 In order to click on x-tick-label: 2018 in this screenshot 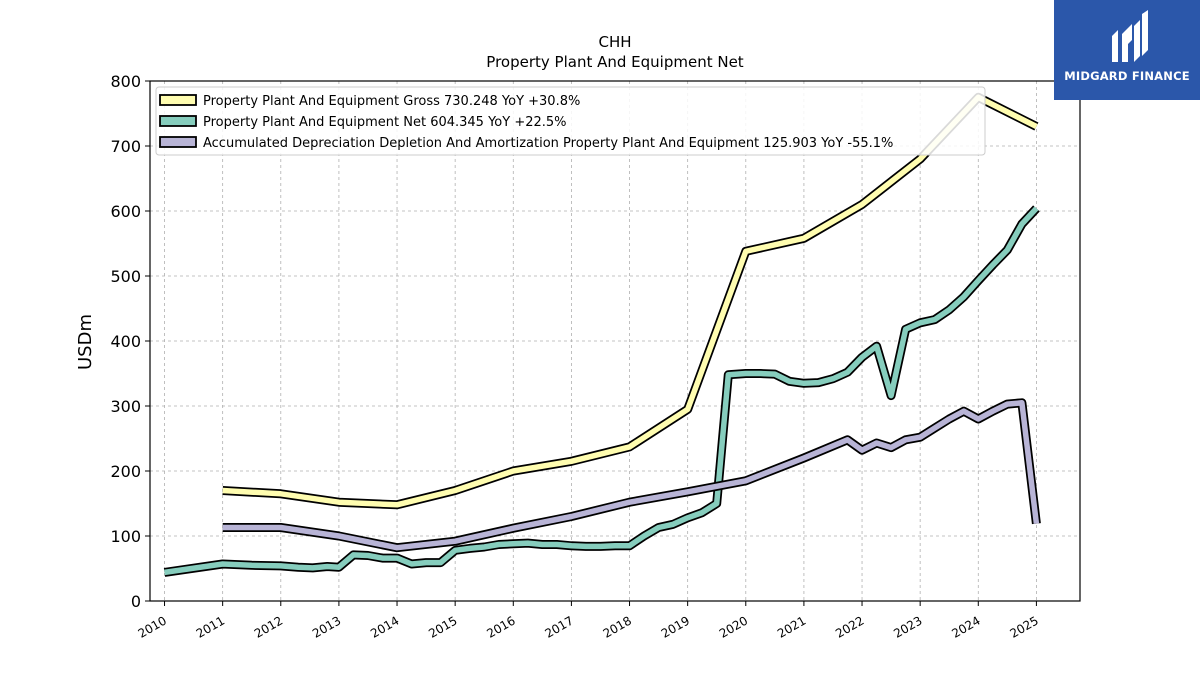, I will do `click(617, 626)`.